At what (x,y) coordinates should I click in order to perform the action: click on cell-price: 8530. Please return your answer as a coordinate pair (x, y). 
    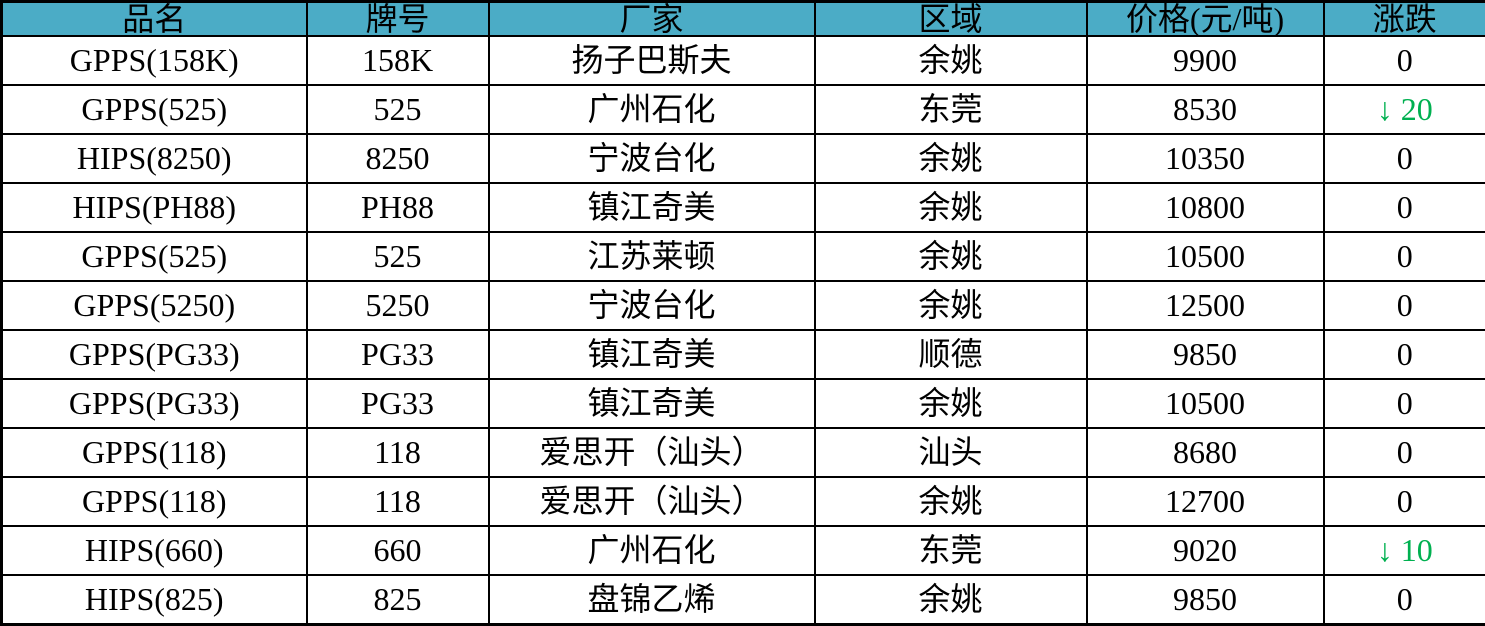
    Looking at the image, I should click on (1205, 109).